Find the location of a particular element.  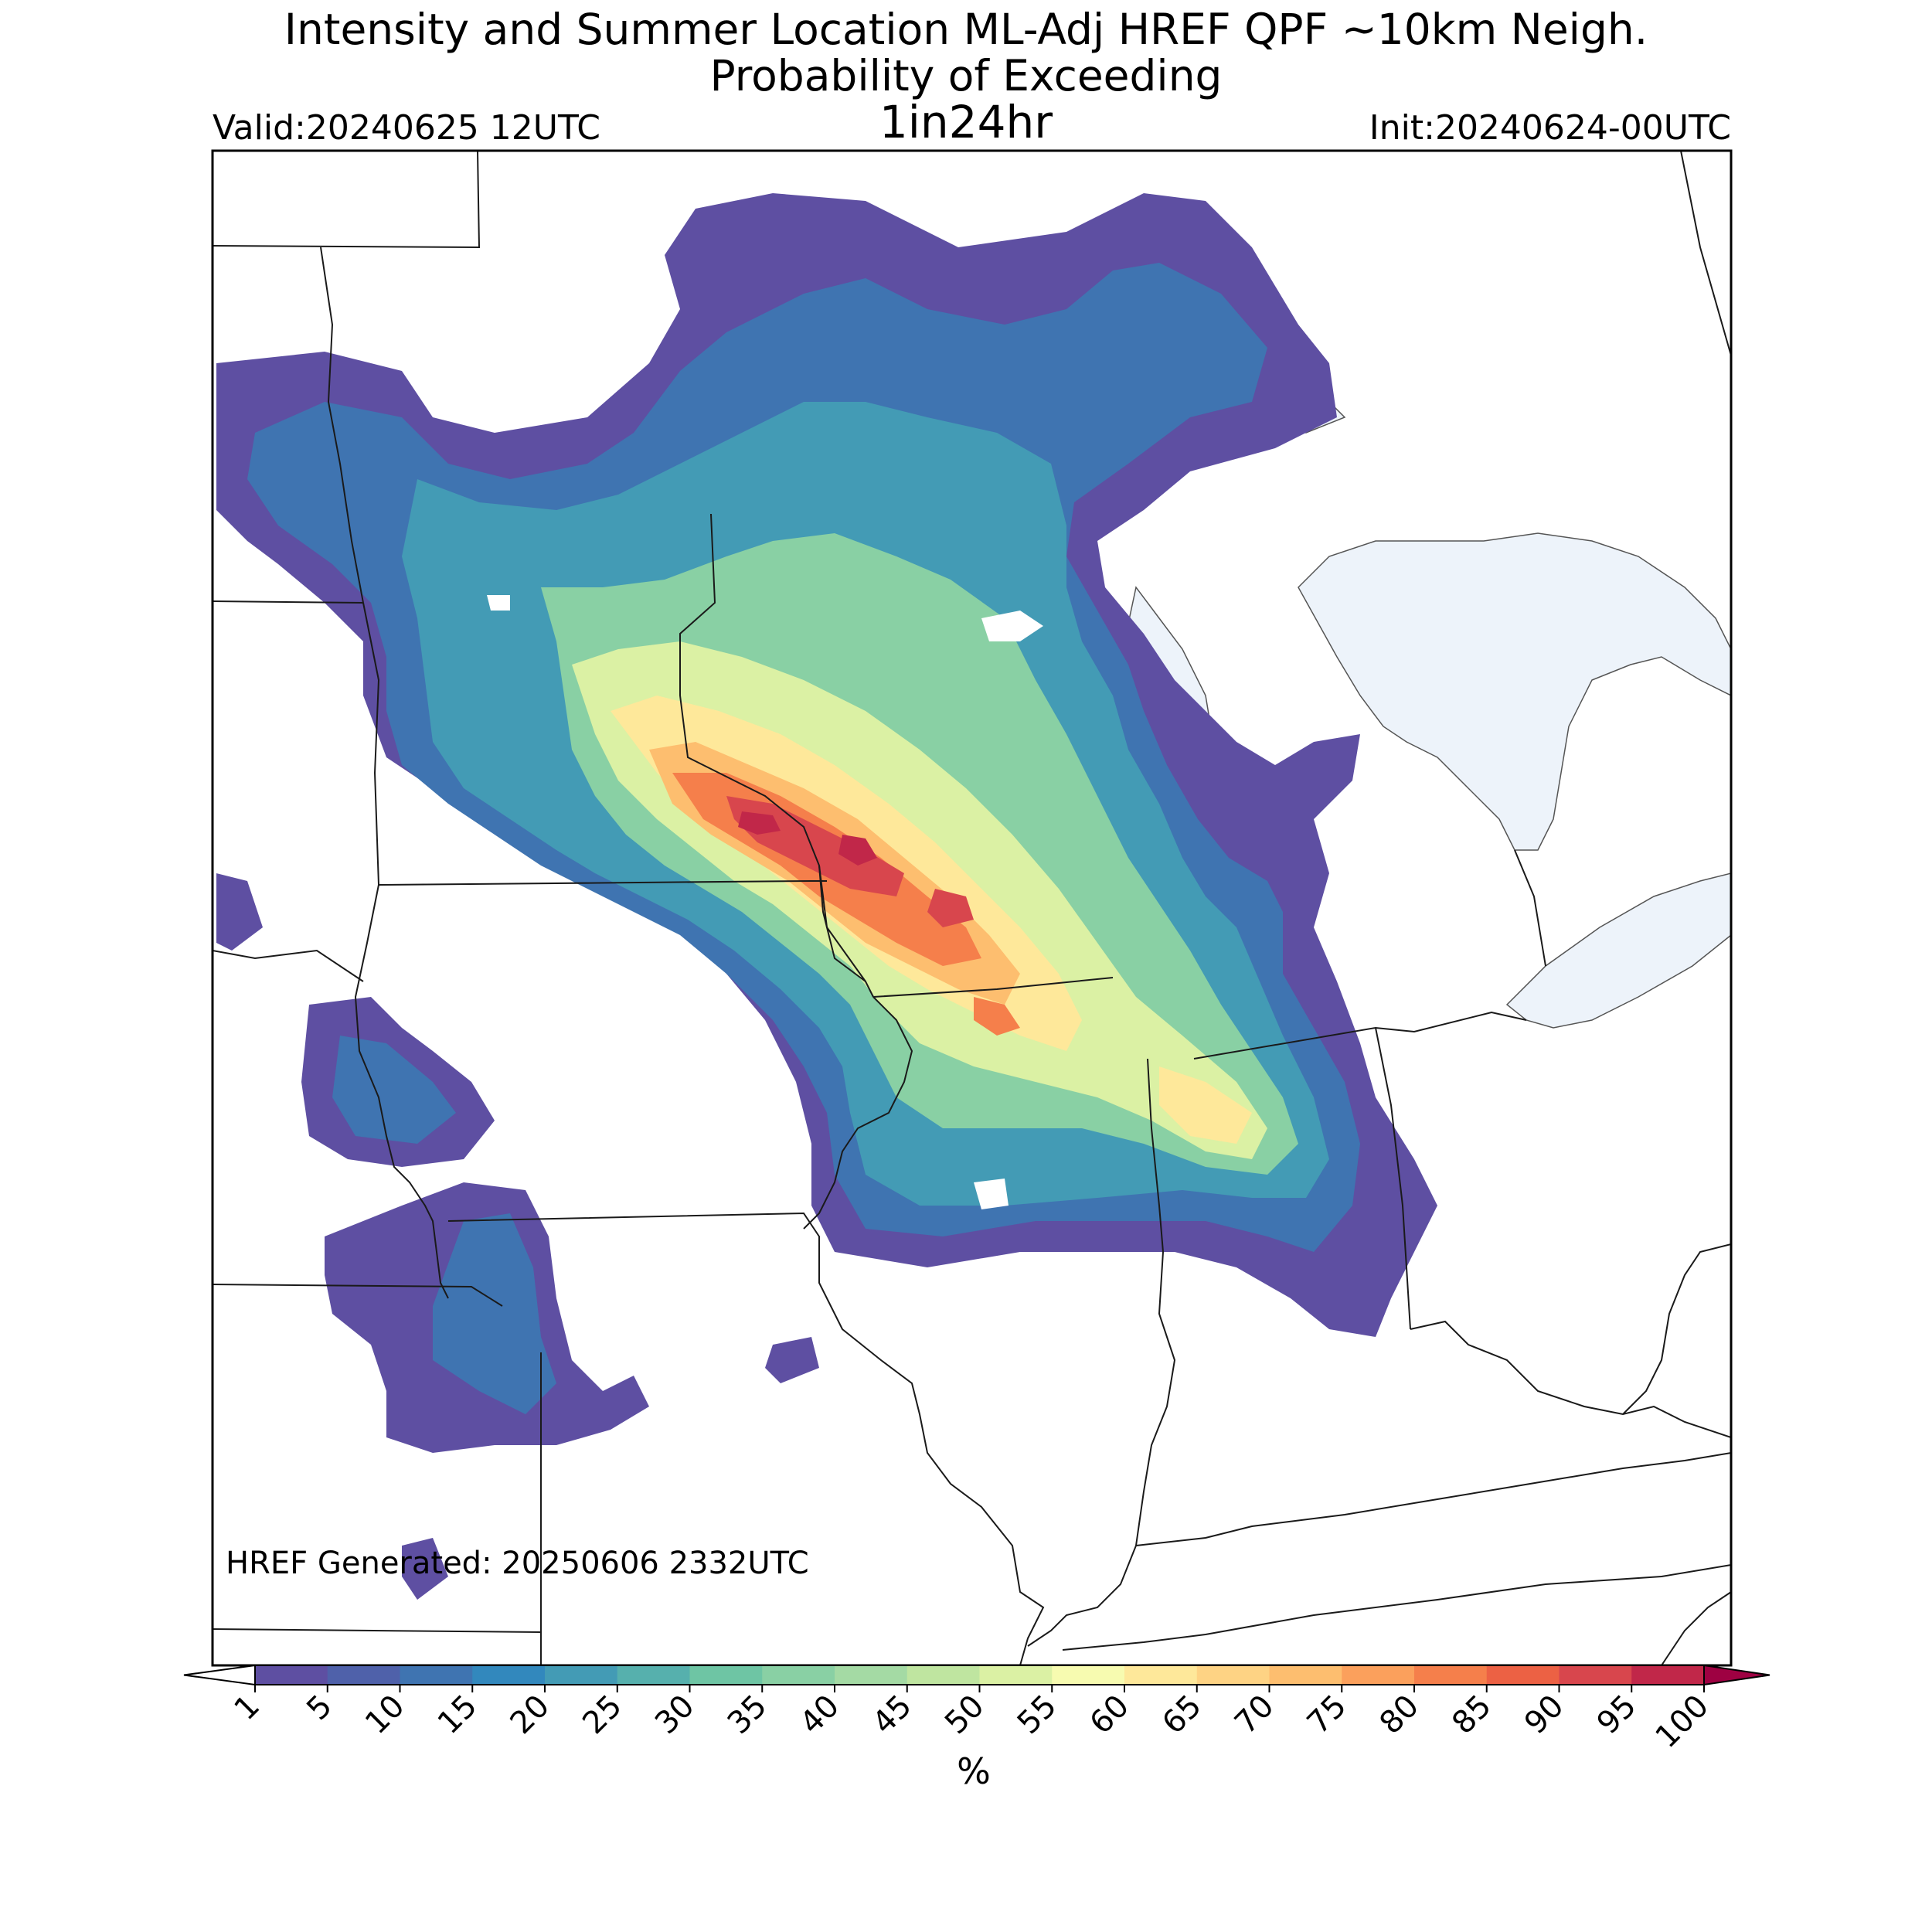

valid-time-label: Valid:20240625 12UTC is located at coordinates (407, 128).